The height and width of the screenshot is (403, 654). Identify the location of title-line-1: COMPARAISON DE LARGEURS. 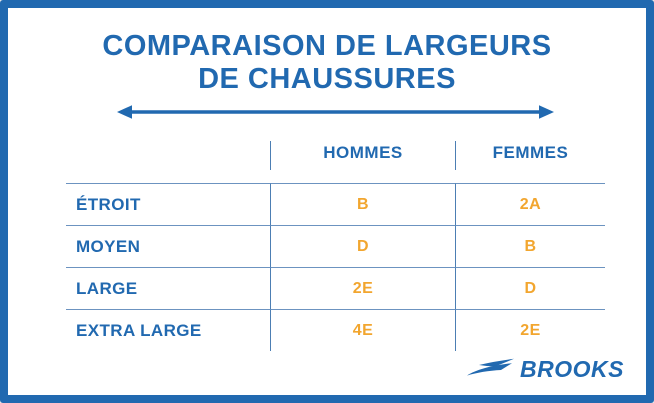
(327, 46).